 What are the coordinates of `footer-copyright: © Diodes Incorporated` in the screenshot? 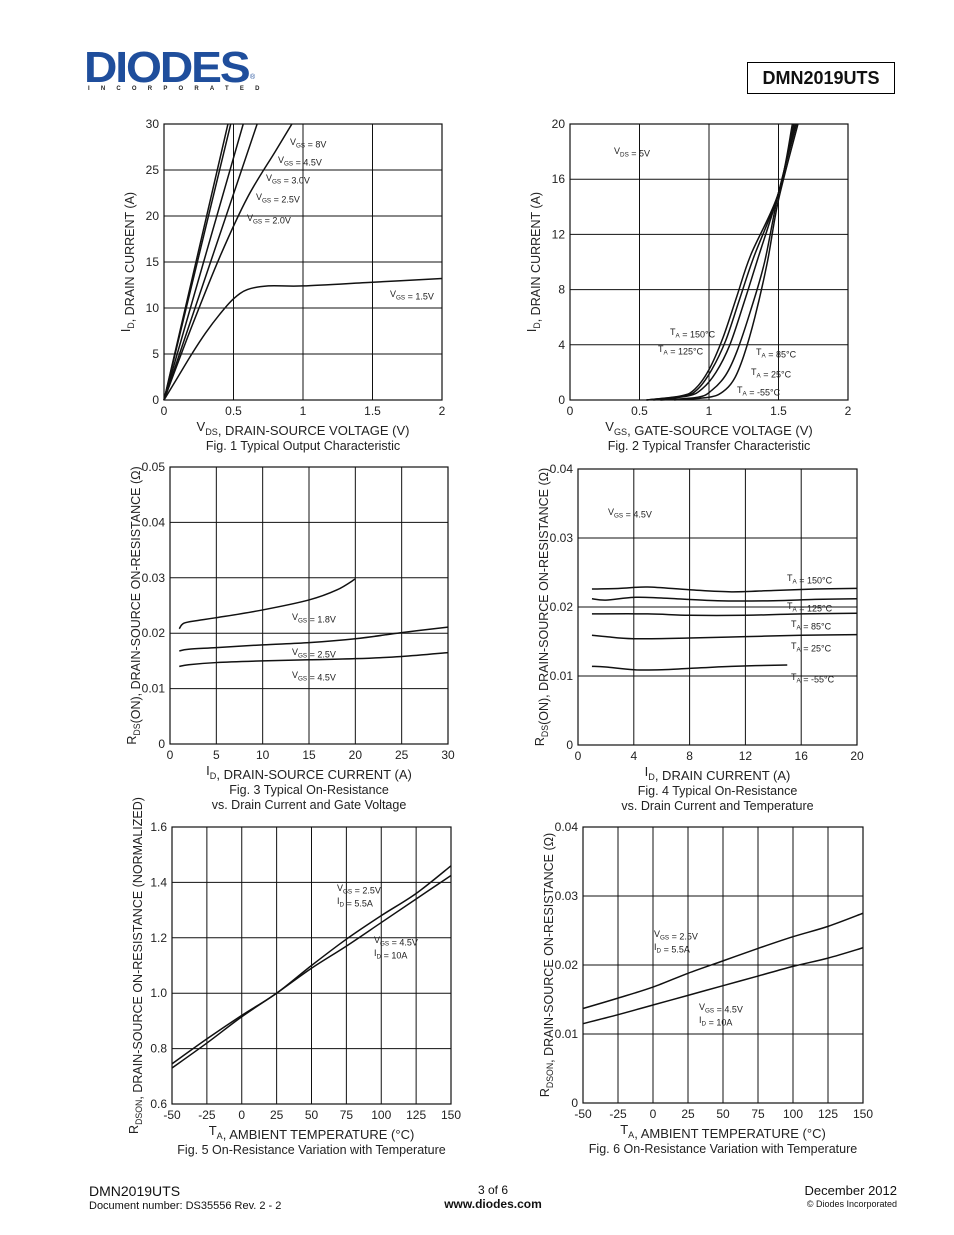 It's located at (851, 1204).